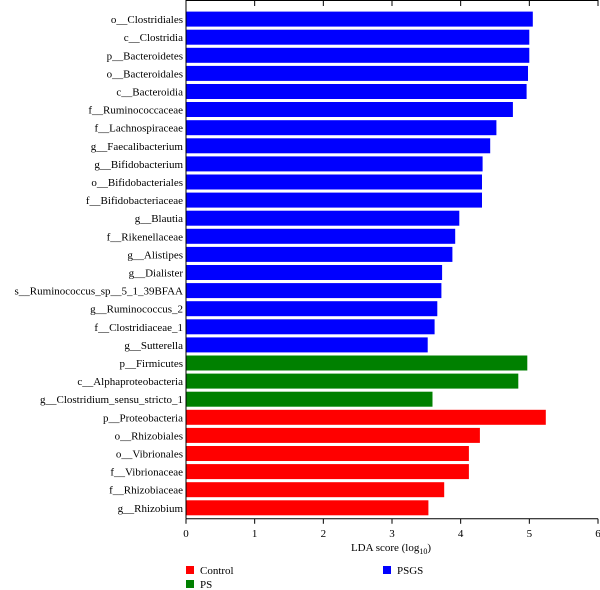 Image resolution: width=600 pixels, height=590 pixels. I want to click on x-axis-title-text: LDA score (log, so click(385, 548).